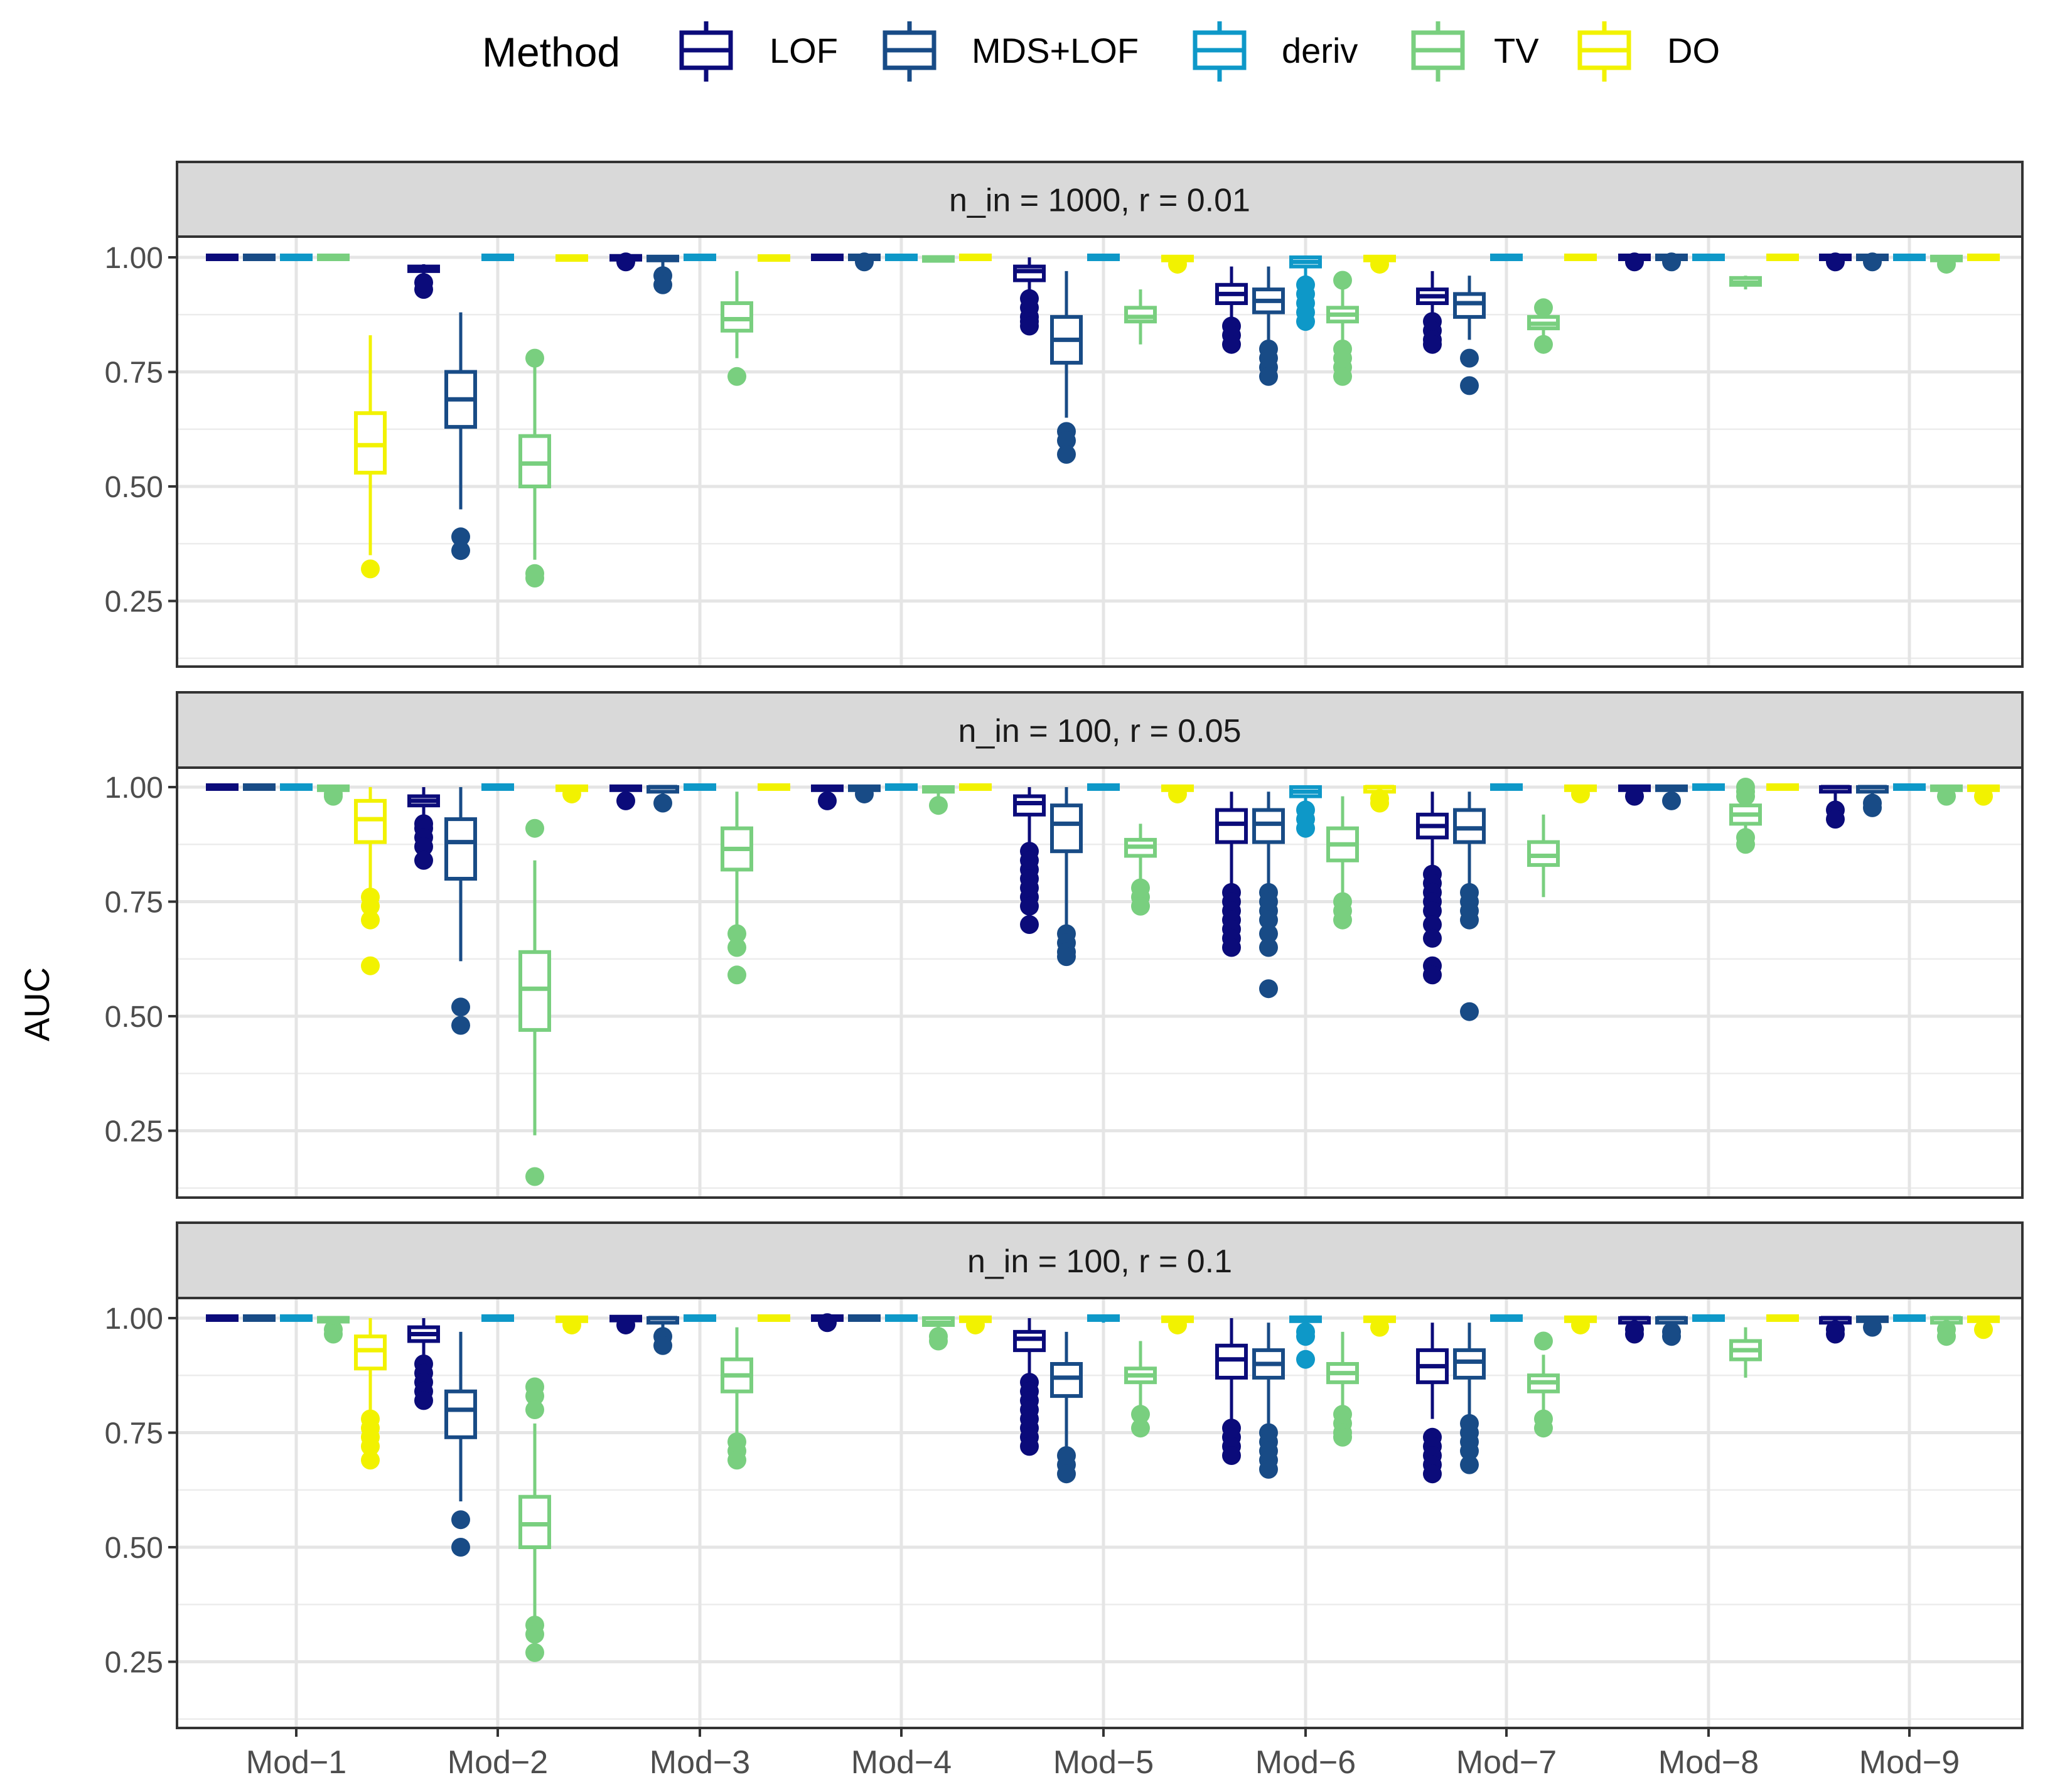  Describe the element at coordinates (1475, 51) in the screenshot. I see `legend-key-tv: TV` at that location.